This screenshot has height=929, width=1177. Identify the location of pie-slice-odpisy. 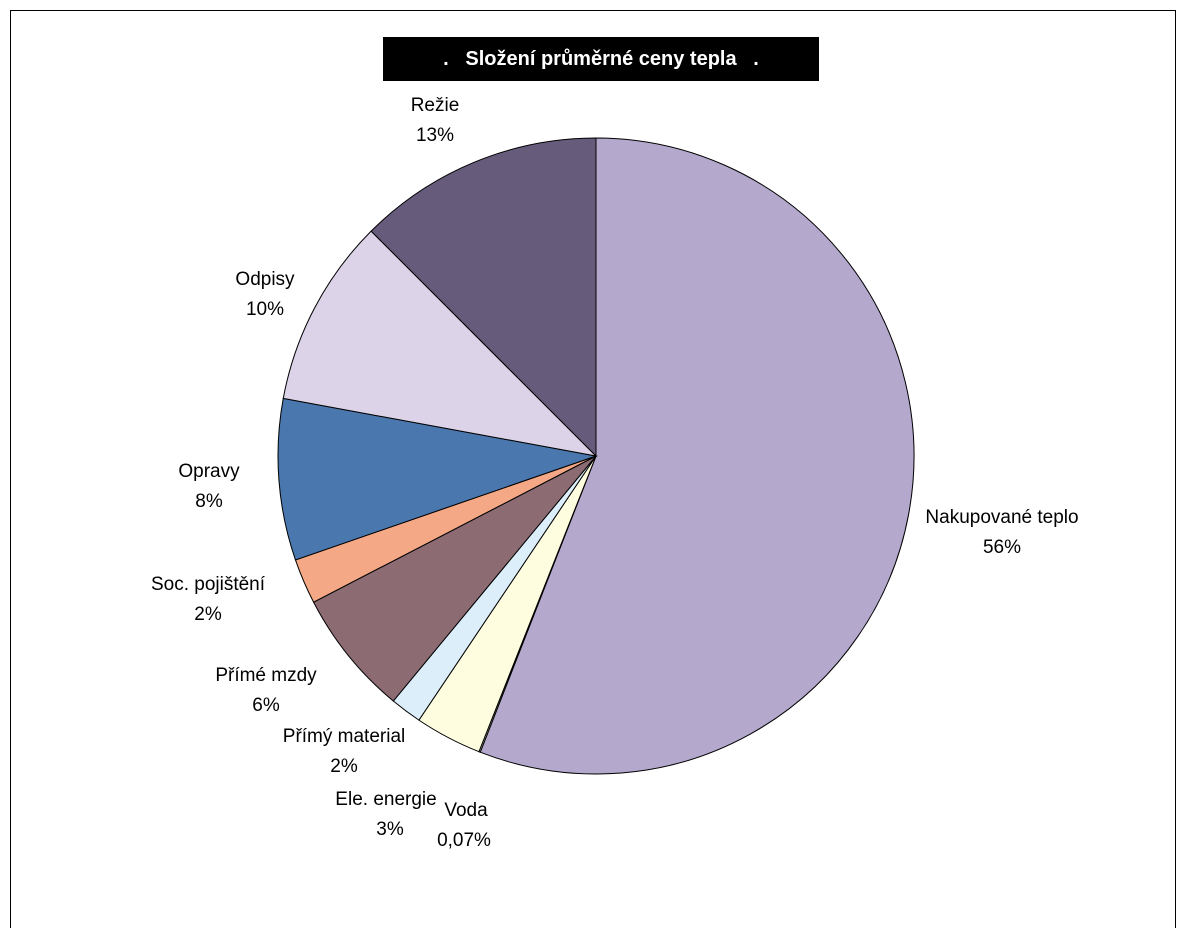
(440, 343).